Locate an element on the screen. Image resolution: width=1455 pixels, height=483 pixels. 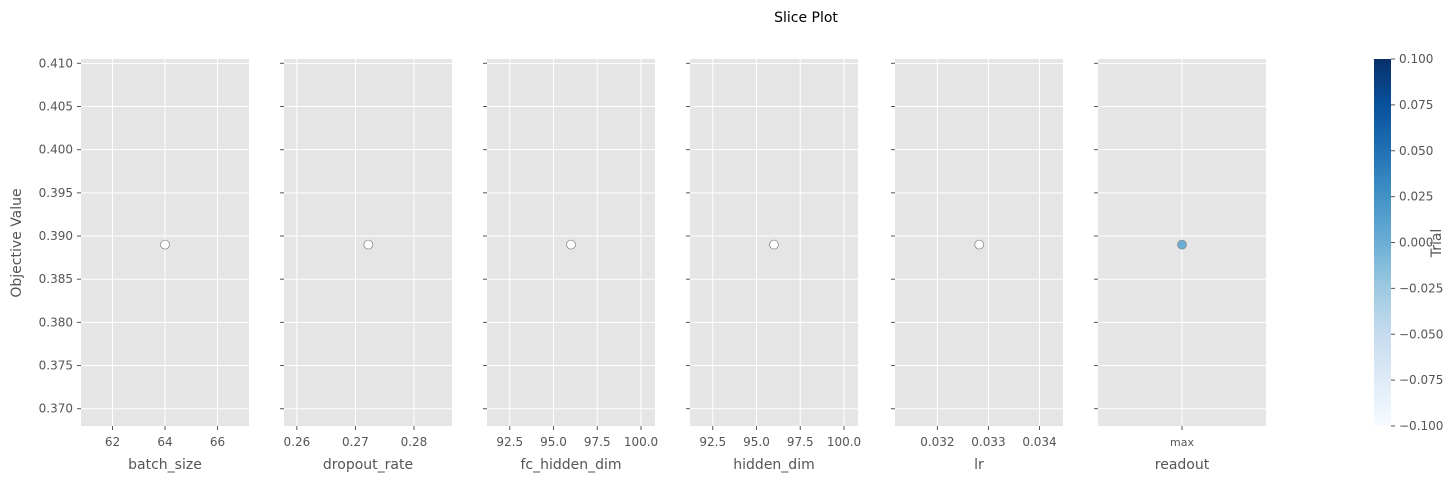
y-tick-label: 0.400 is located at coordinates (56, 150).